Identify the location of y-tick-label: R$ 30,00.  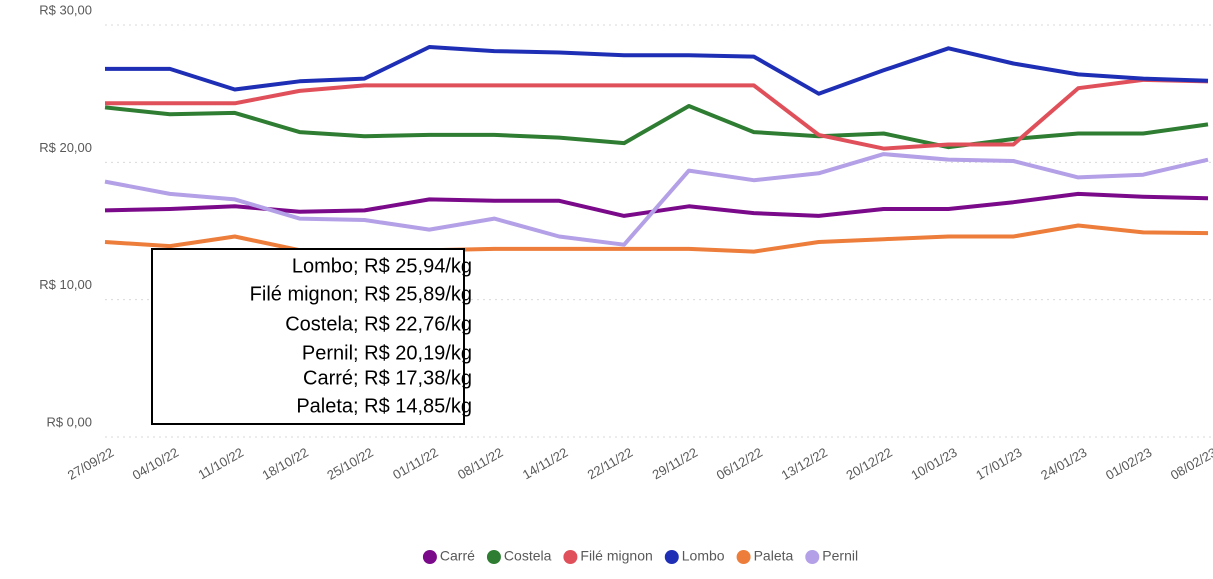
(65, 9).